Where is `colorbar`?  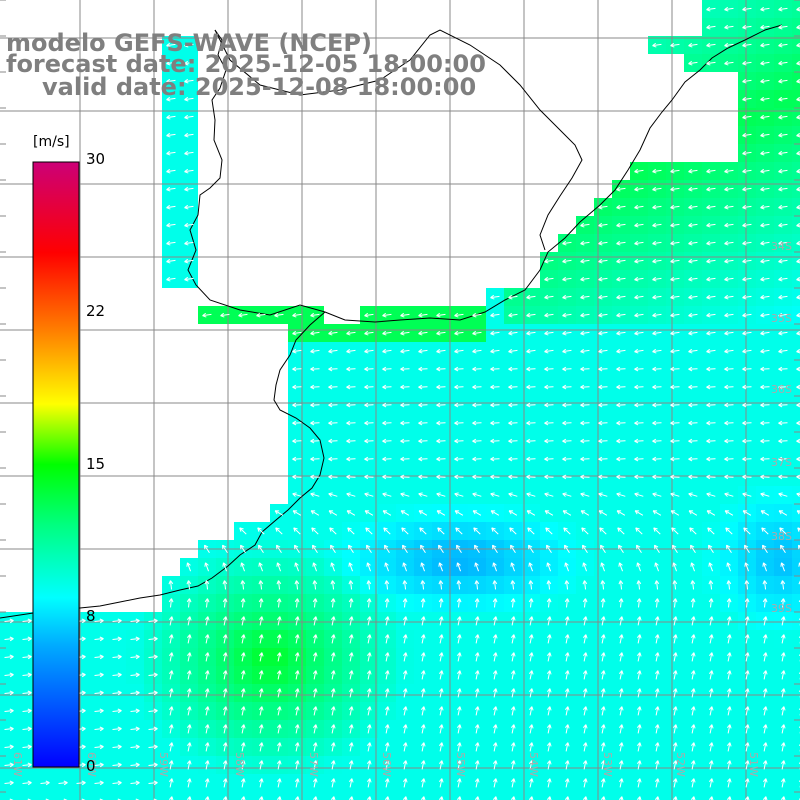
colorbar is located at coordinates (56, 464).